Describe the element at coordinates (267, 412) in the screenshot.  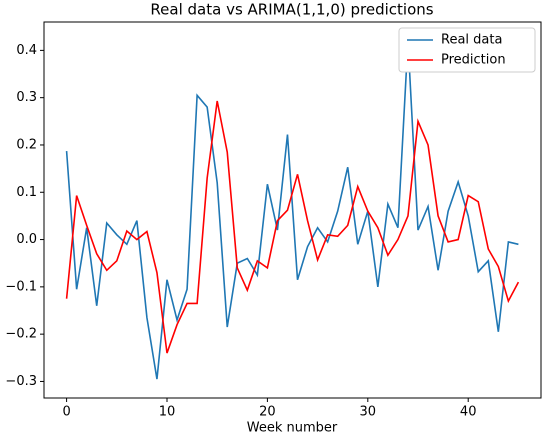
I see `x-tick-label: 20` at that location.